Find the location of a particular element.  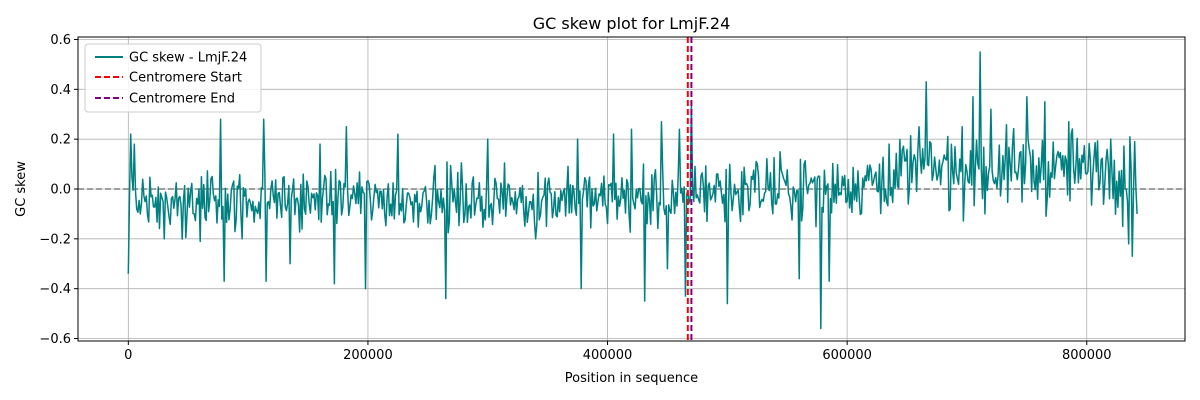

legend-box is located at coordinates (173, 78).